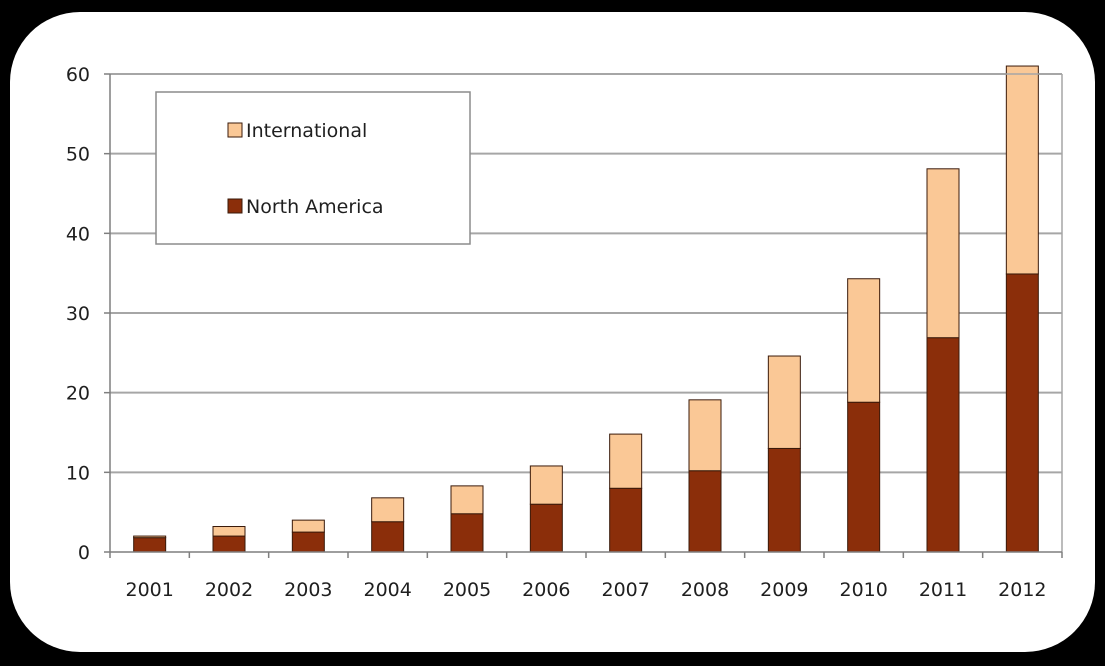  Describe the element at coordinates (315, 207) in the screenshot. I see `legend-label-north-america: North America` at that location.